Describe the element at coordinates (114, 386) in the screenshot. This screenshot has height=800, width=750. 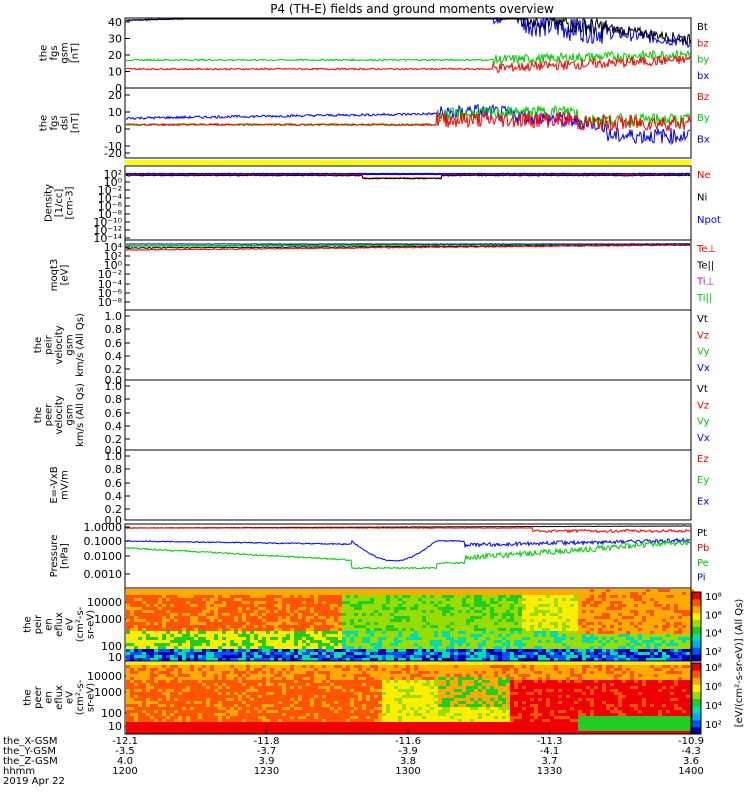
I see `y-tick-label-peer-velocity: 1.0` at that location.